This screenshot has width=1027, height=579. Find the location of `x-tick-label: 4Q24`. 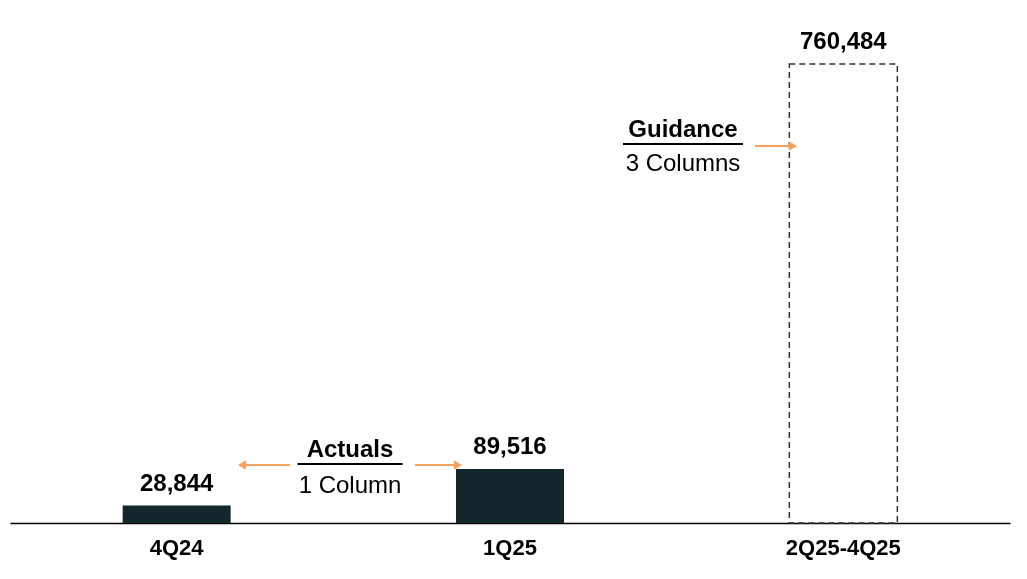

x-tick-label: 4Q24 is located at coordinates (177, 547).